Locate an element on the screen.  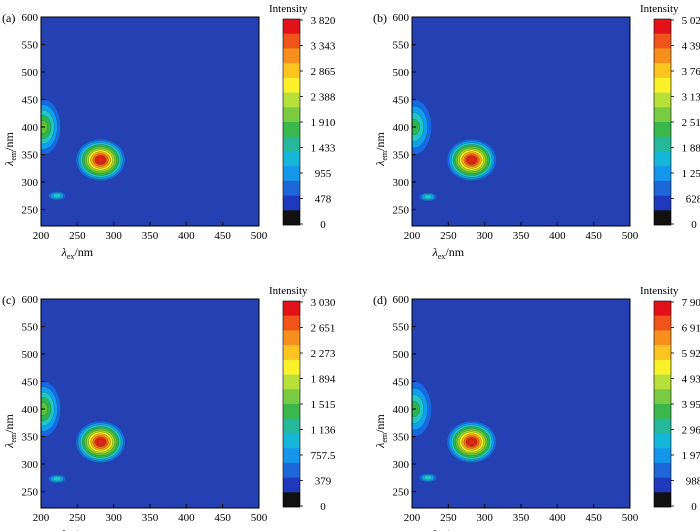
colorbar-tick-label: 3 030 is located at coordinates (323, 303).